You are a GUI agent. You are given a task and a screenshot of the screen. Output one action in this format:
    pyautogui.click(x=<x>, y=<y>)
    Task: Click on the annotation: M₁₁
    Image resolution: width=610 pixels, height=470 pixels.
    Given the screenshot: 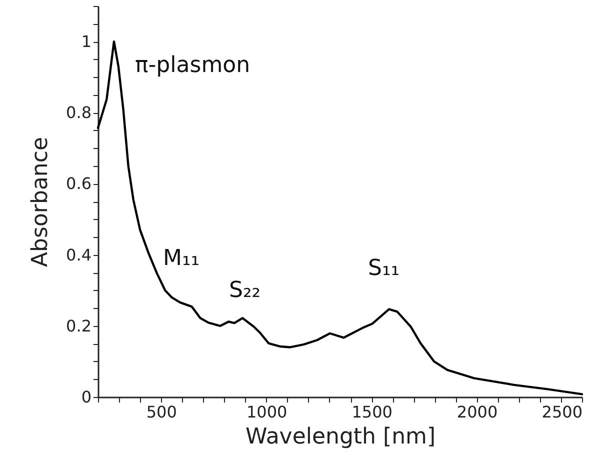 What is the action you would take?
    pyautogui.click(x=181, y=258)
    